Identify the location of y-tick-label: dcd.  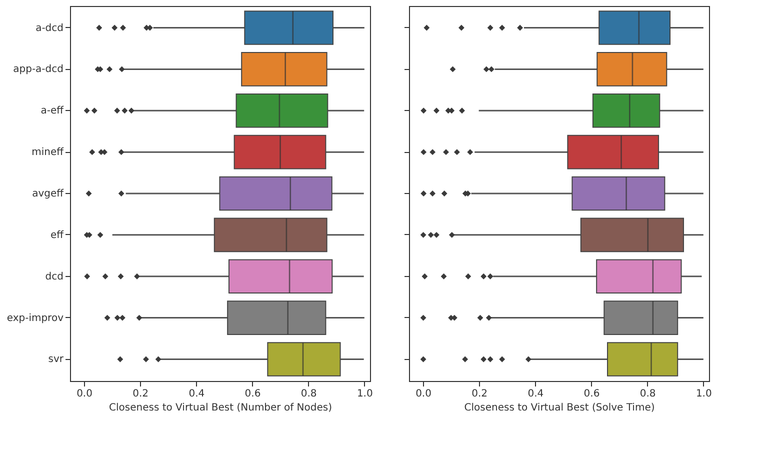
(54, 276).